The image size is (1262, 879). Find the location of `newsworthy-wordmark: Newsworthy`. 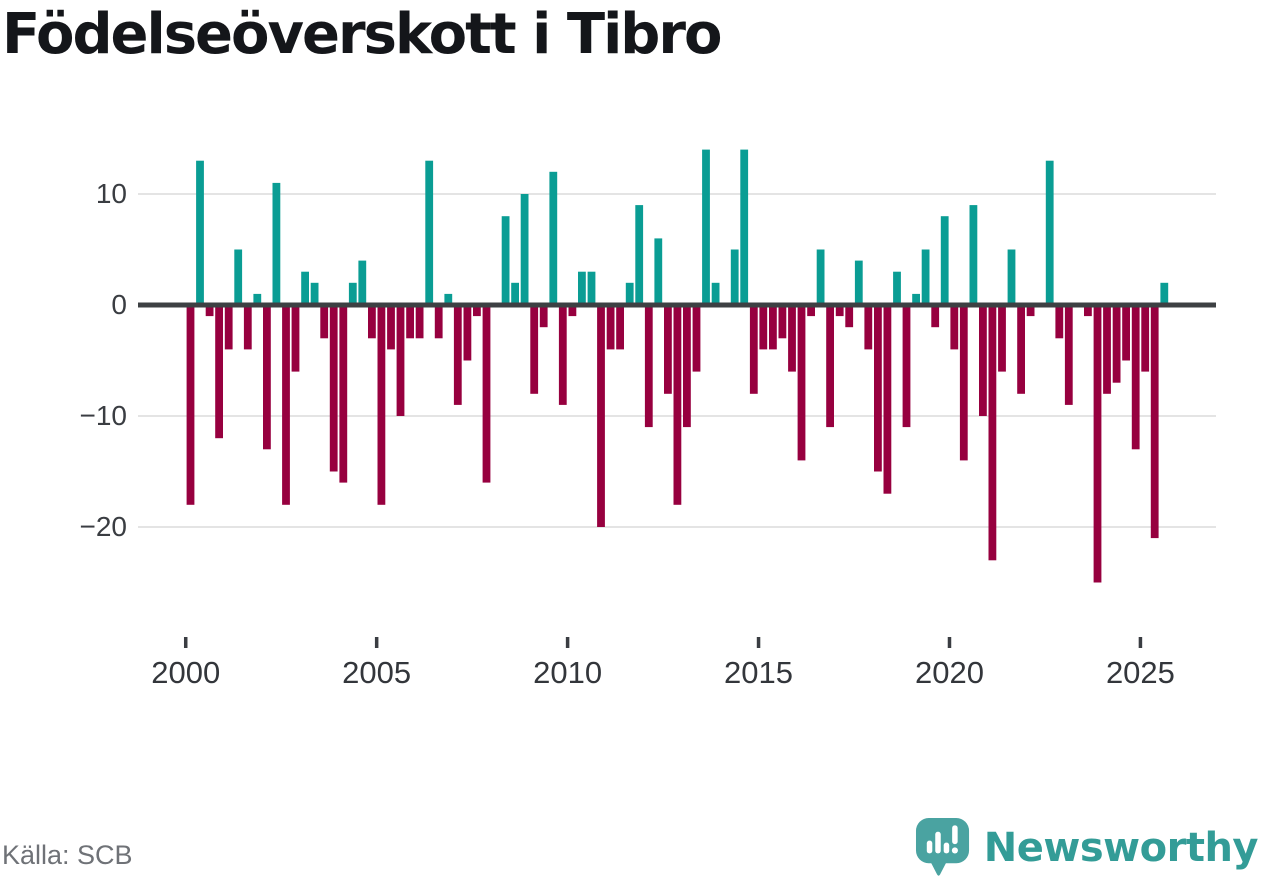

newsworthy-wordmark: Newsworthy is located at coordinates (1121, 848).